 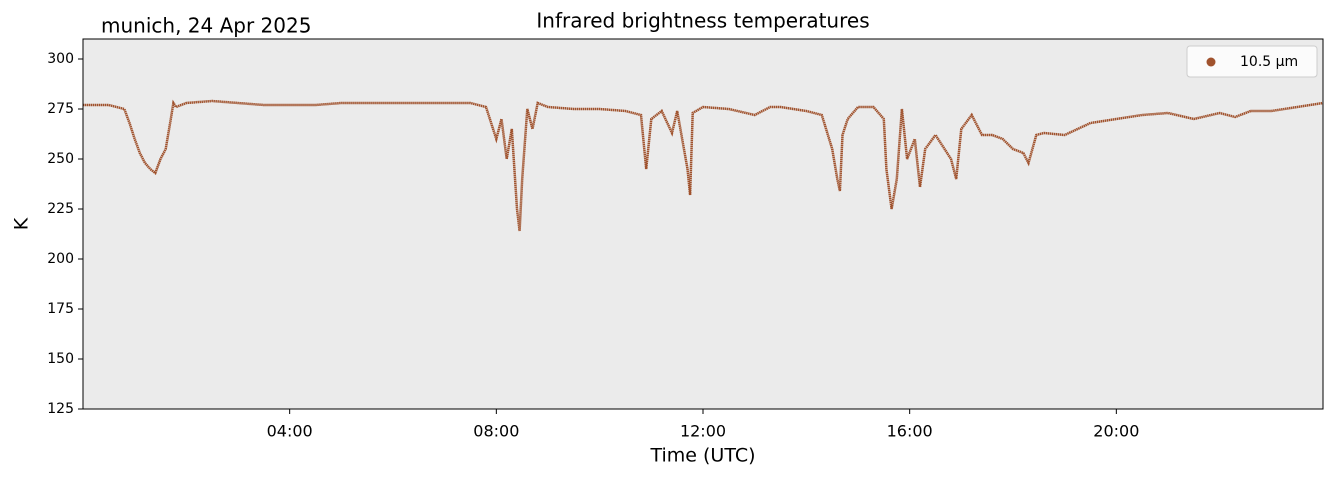 What do you see at coordinates (290, 431) in the screenshot?
I see `x-tick-label: 04:00` at bounding box center [290, 431].